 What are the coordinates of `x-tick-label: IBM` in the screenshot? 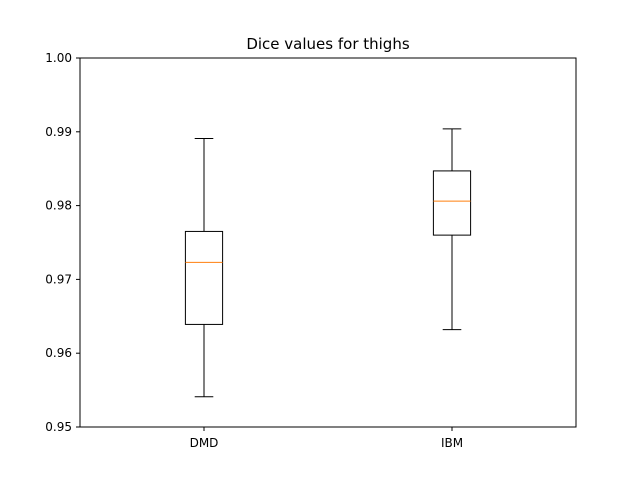 It's located at (452, 443).